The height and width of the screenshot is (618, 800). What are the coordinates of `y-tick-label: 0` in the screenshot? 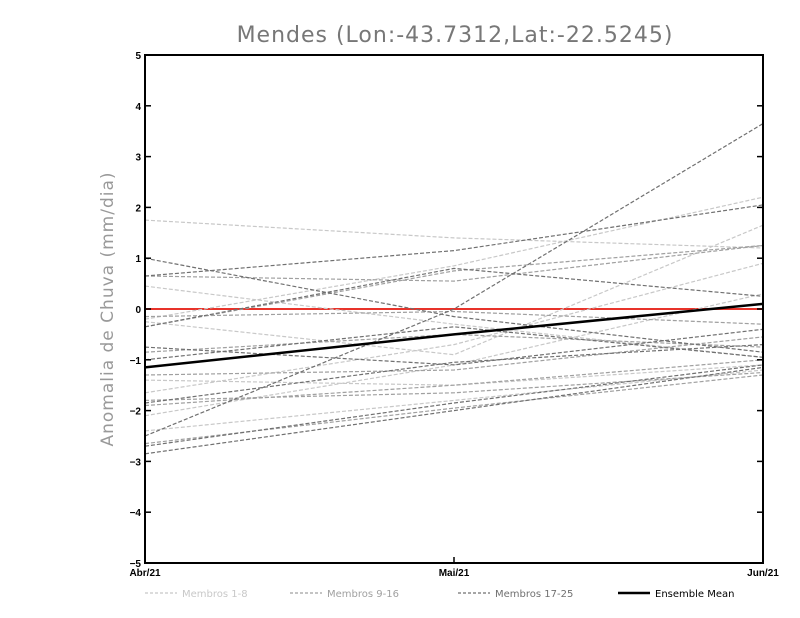 It's located at (138, 310).